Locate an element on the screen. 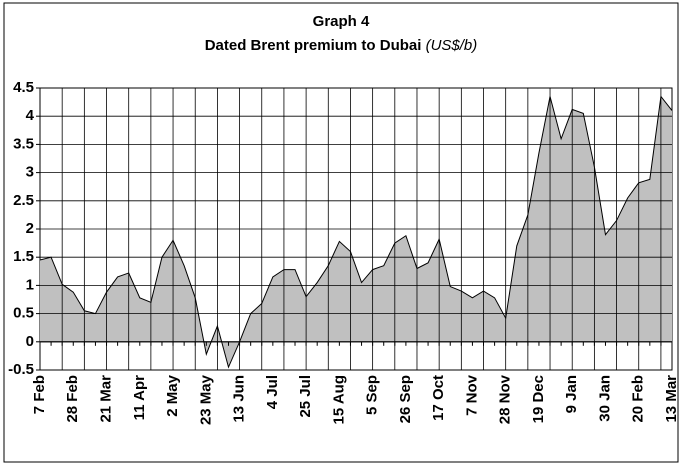 This screenshot has width=682, height=466. y-tick-label: -0.5 is located at coordinates (21, 369).